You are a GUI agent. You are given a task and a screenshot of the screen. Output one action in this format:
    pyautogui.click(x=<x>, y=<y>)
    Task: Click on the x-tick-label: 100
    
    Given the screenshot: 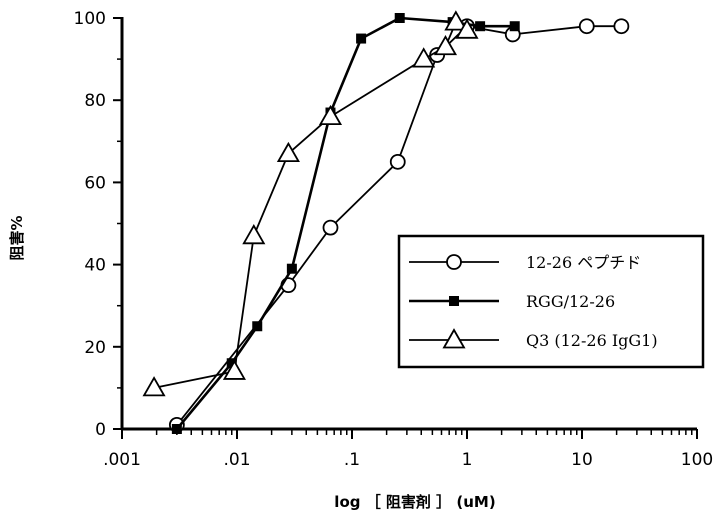 What is the action you would take?
    pyautogui.click(x=697, y=460)
    